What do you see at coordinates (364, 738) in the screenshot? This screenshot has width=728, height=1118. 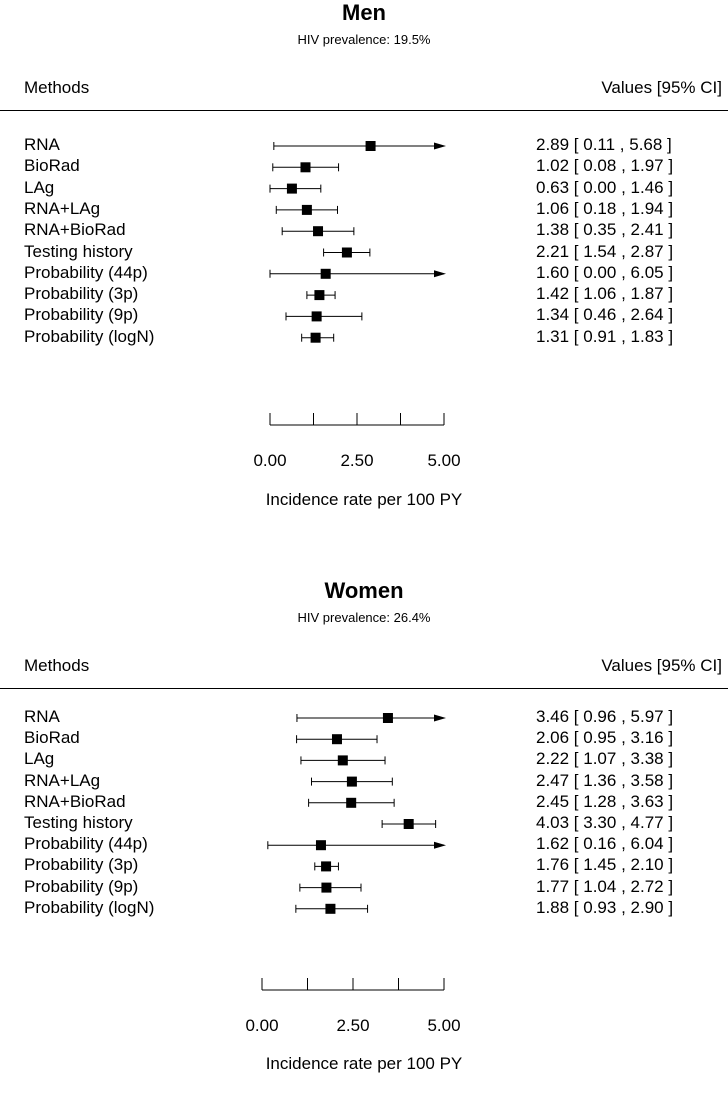 I see `forest-row: BioRad 2.06 [ 0.95 , 3.16 ]` at bounding box center [364, 738].